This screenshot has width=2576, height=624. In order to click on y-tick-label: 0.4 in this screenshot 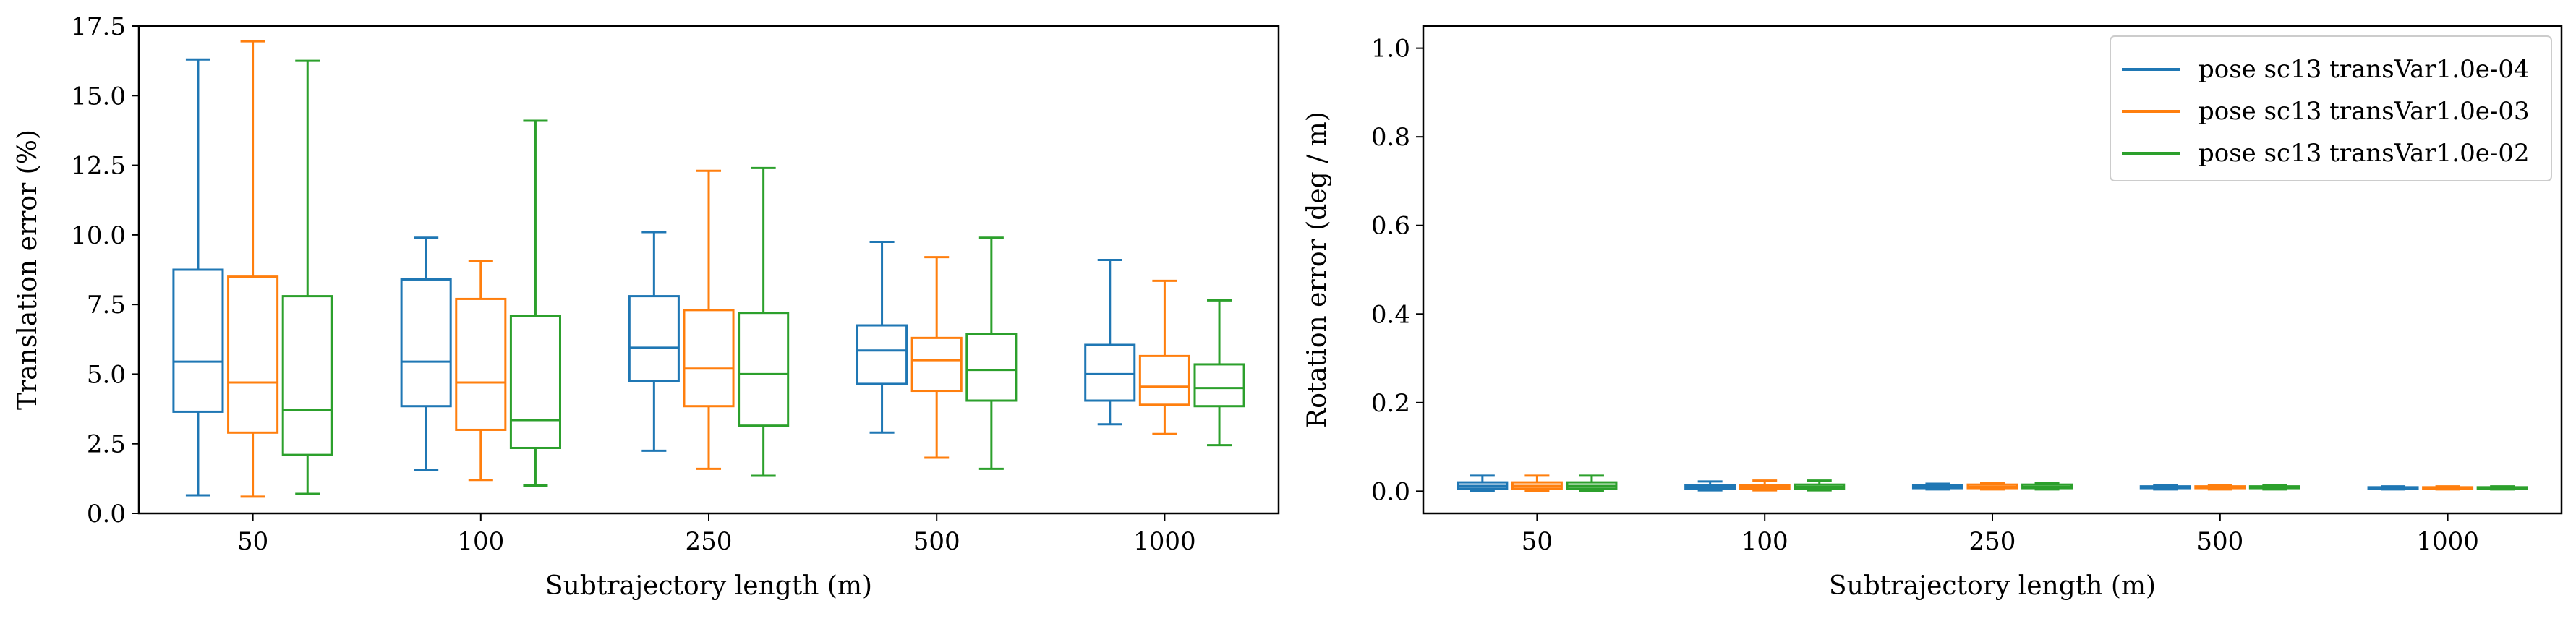, I will do `click(1390, 314)`.